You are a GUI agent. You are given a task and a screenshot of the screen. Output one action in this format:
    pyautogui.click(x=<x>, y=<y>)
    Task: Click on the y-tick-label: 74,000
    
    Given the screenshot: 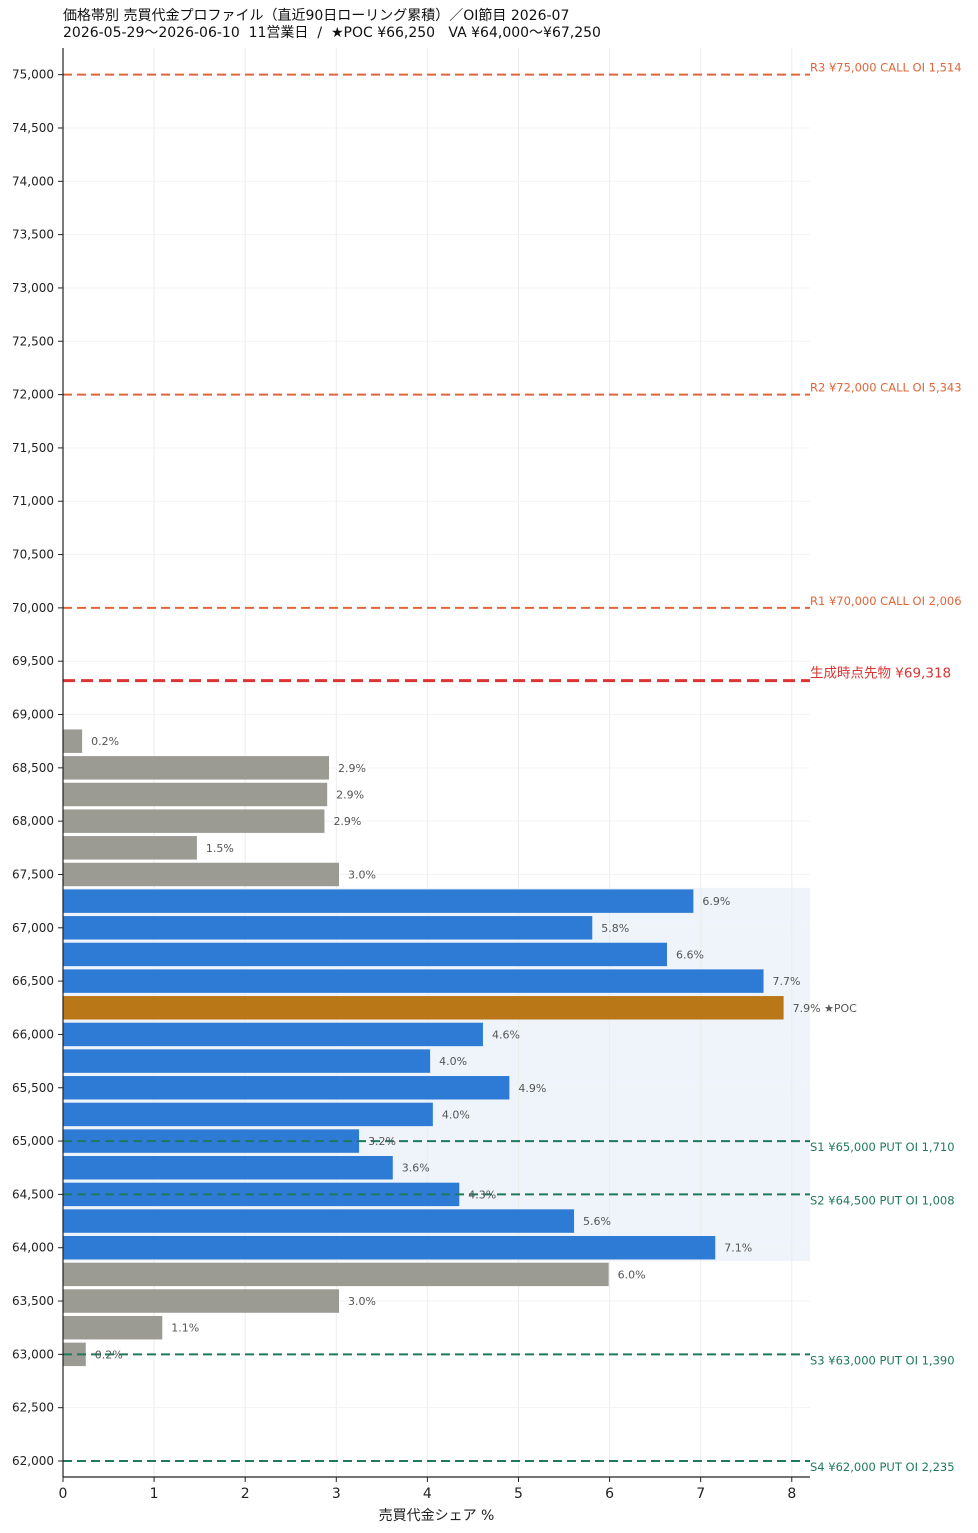 What is the action you would take?
    pyautogui.click(x=33, y=181)
    